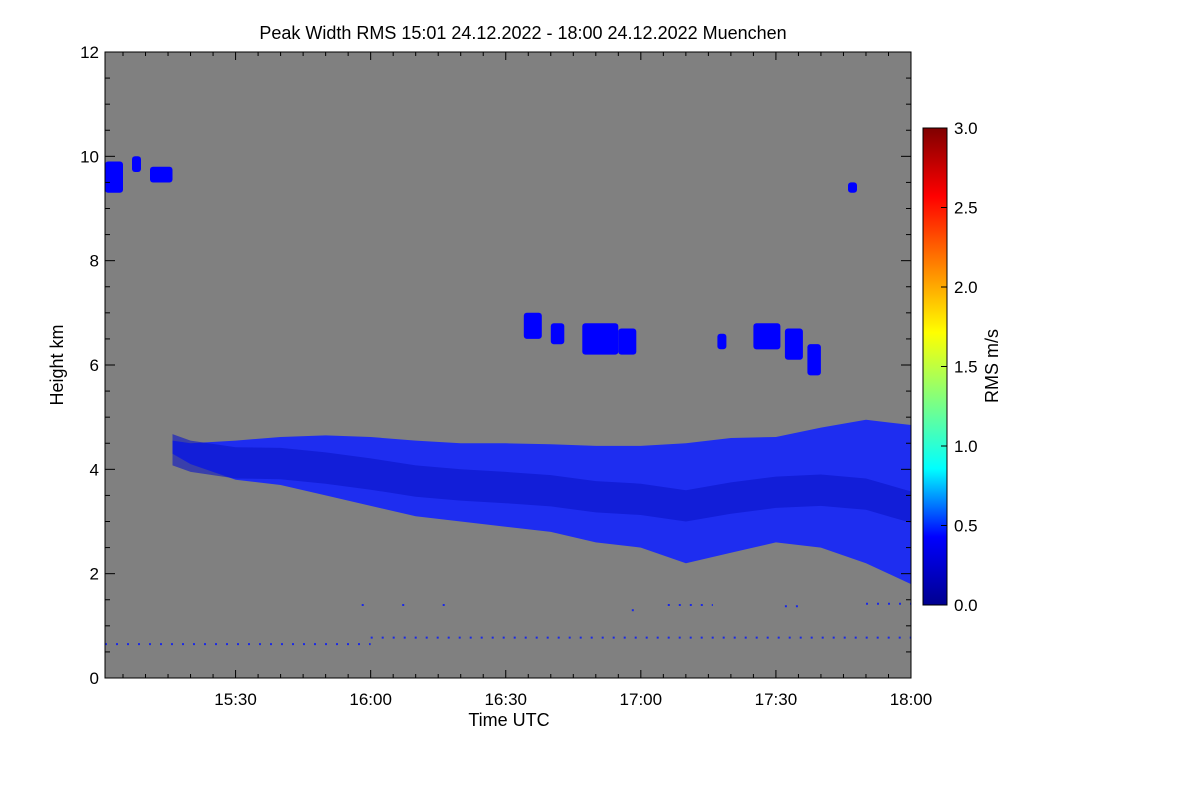 The width and height of the screenshot is (1200, 800). I want to click on colorbar: 0.0 0.5 1.0 1.5 2.0 2.5 3.0 RMS m/s, so click(962, 367).